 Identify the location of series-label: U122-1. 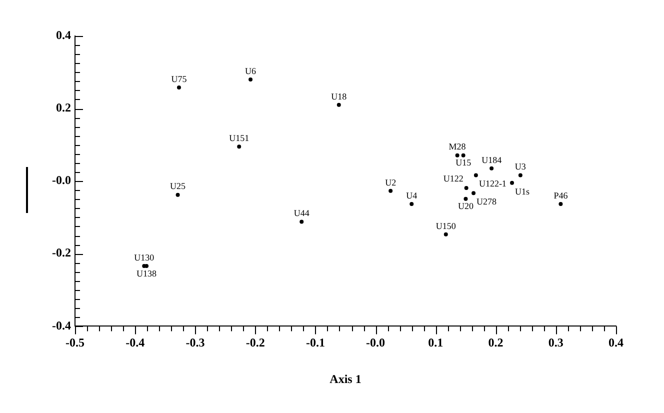
(492, 183).